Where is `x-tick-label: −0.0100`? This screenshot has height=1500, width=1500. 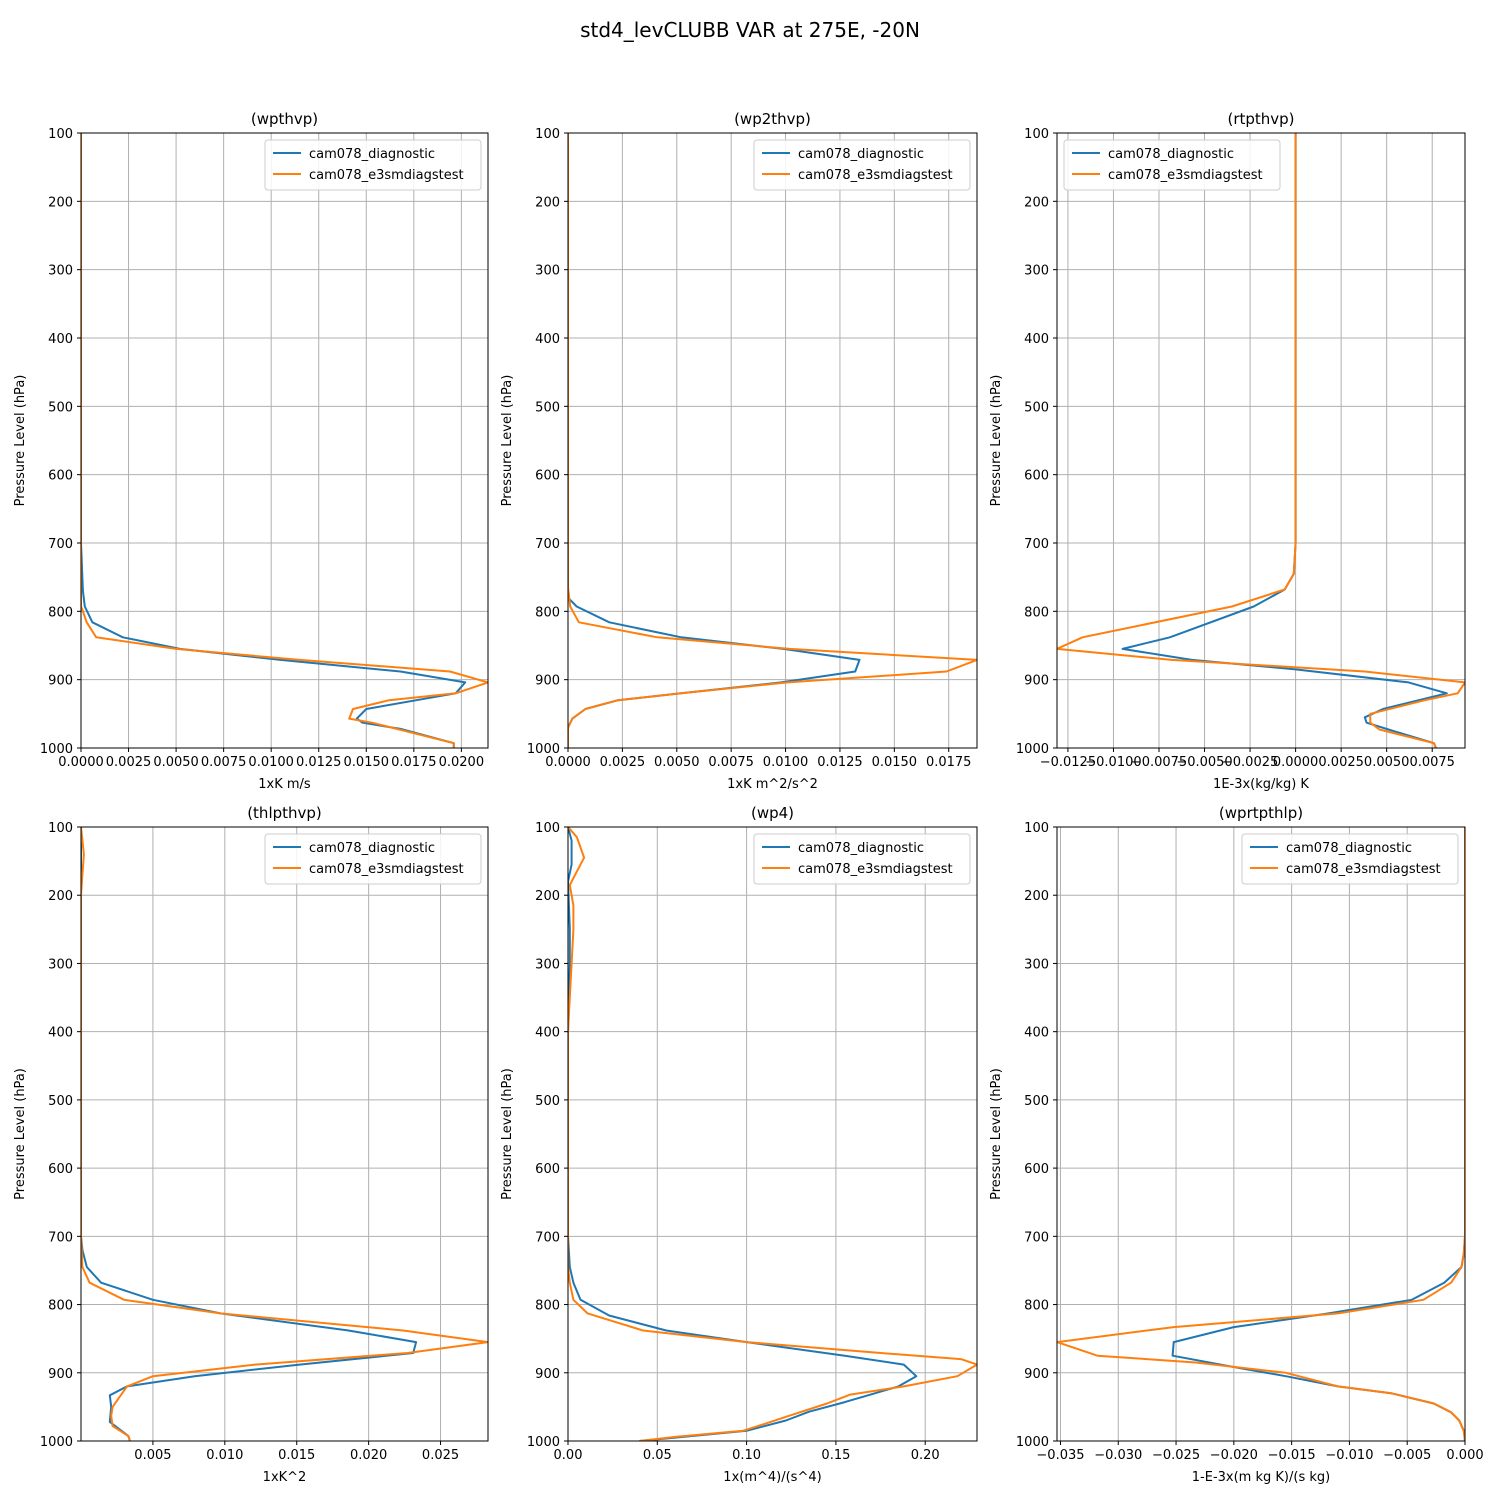 x-tick-label: −0.0100 is located at coordinates (1113, 762).